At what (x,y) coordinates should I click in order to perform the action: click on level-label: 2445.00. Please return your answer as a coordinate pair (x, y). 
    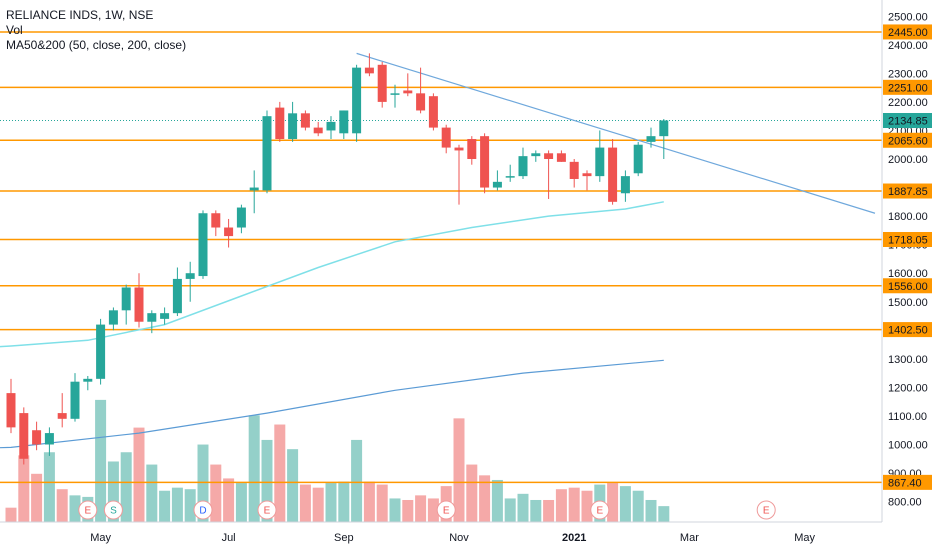
    Looking at the image, I should click on (908, 33).